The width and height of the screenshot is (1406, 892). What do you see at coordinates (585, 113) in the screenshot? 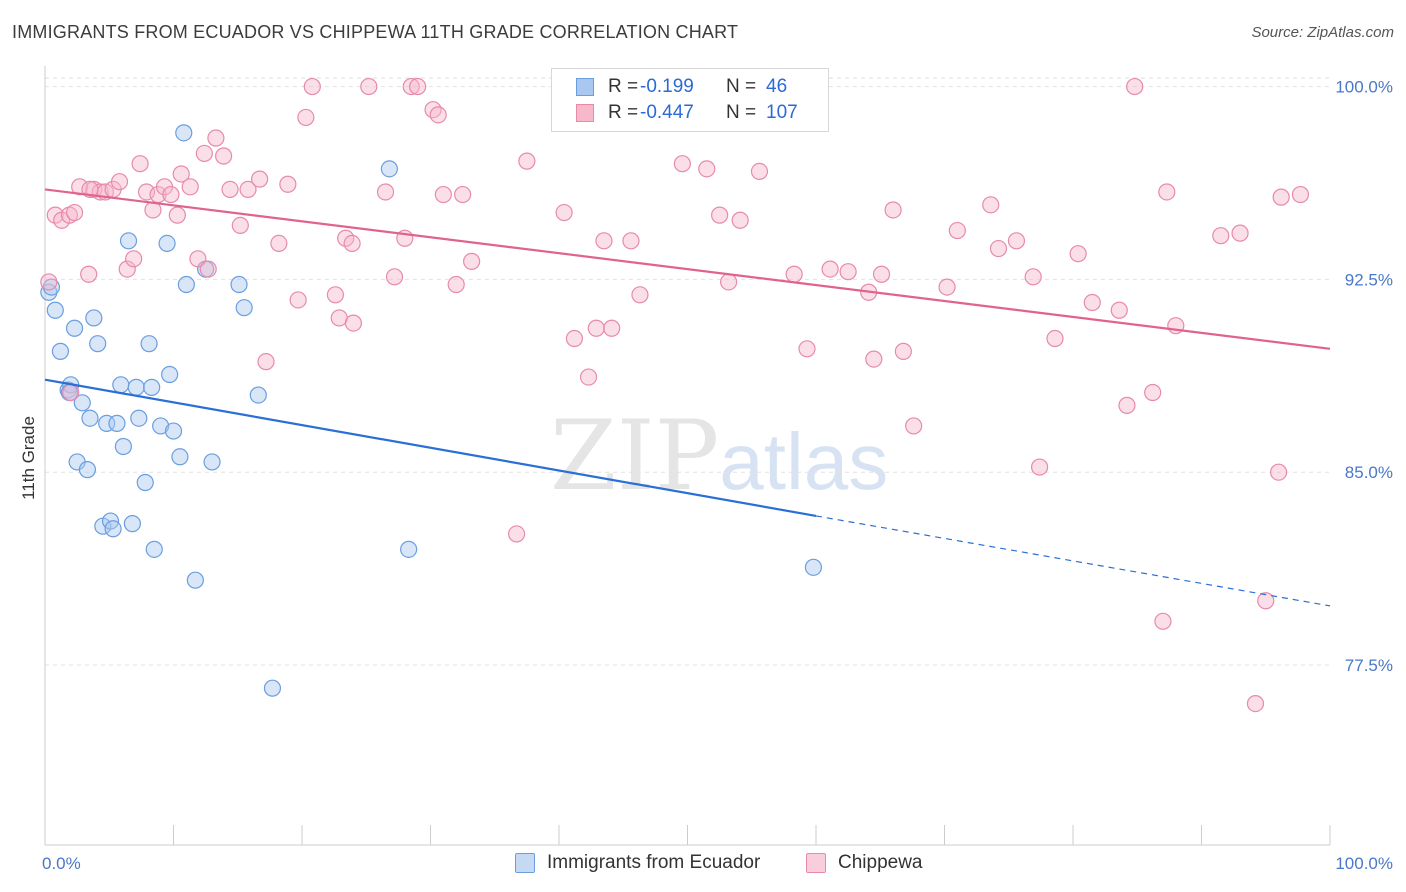
I see `legend-swatch-chippewa` at bounding box center [585, 113].